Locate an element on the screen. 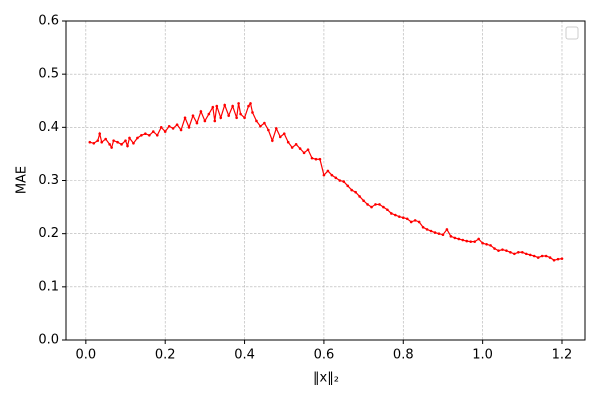 This screenshot has width=600, height=400. y-tick-label: 0.4 is located at coordinates (48, 127).